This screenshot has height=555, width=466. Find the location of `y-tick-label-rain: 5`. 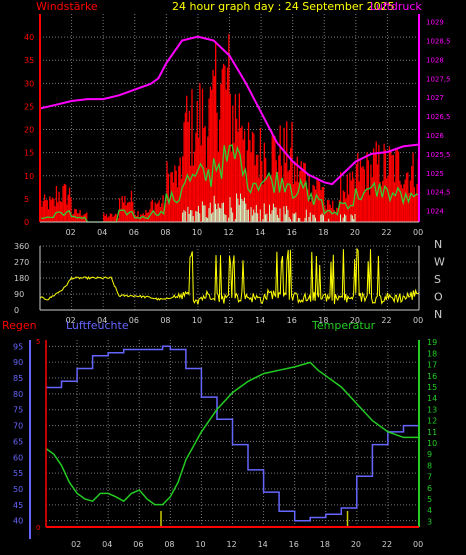

y-tick-label-rain: 5 is located at coordinates (38, 342).